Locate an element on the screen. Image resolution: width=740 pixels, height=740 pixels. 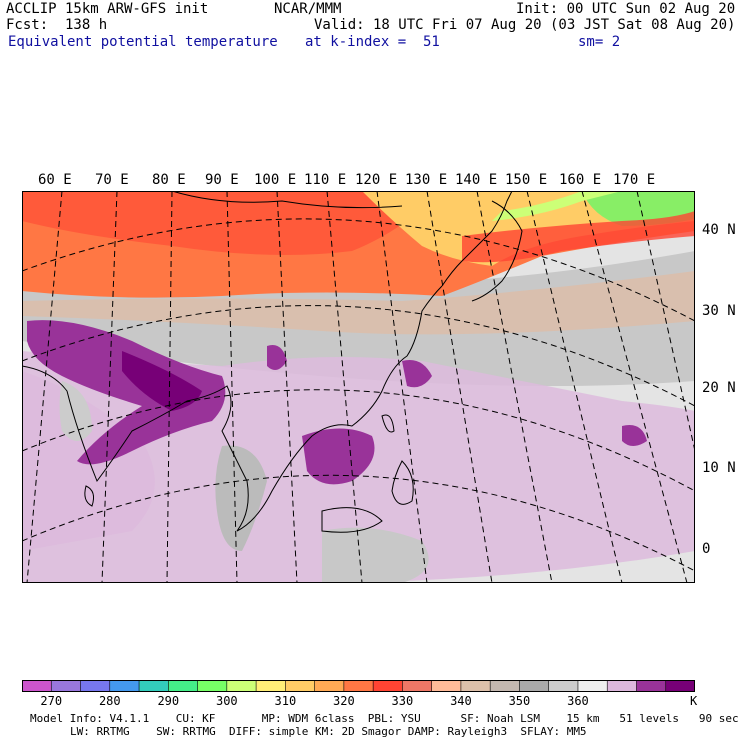
colorbar is located at coordinates (358, 686).